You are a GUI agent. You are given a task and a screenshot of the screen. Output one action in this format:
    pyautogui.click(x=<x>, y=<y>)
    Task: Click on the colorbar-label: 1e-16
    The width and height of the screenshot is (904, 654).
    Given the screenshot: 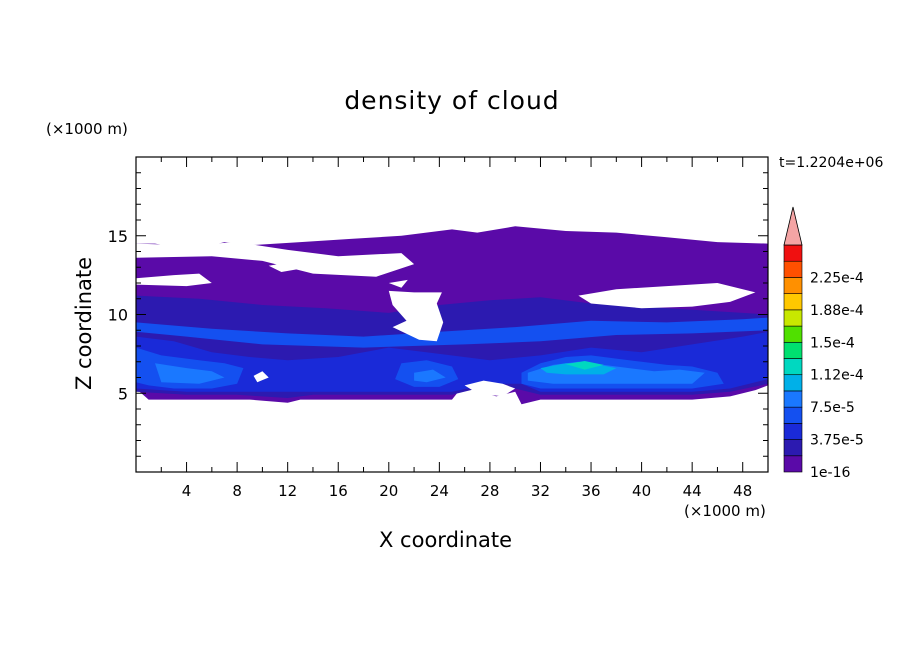 What is the action you would take?
    pyautogui.click(x=830, y=473)
    